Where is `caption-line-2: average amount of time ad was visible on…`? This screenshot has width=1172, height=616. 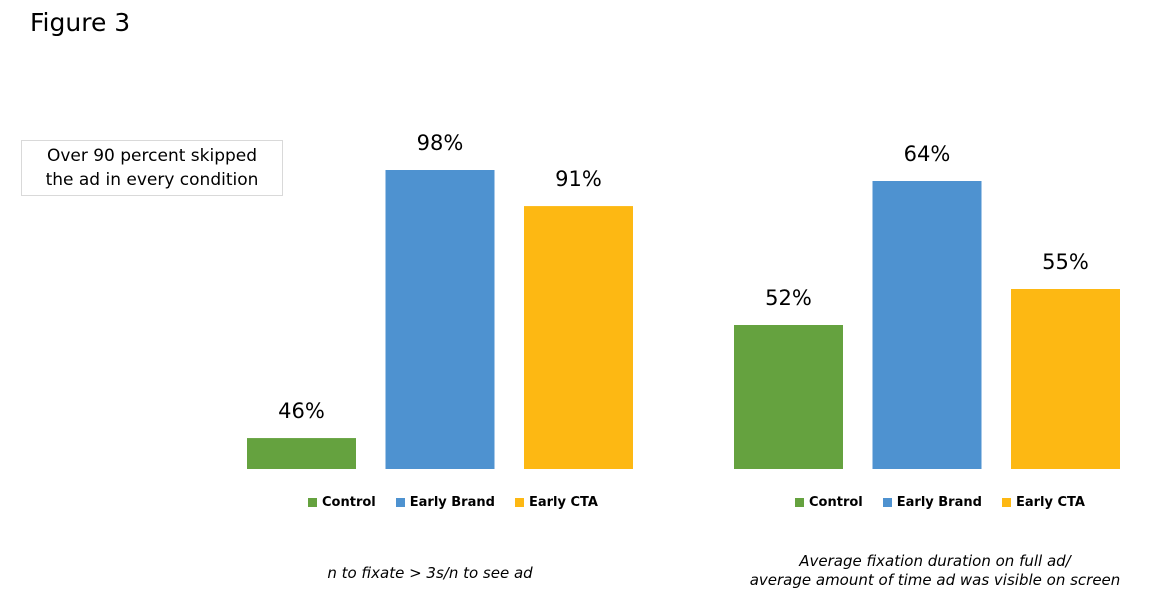
caption-line-2: average amount of time ad was visible on… is located at coordinates (935, 580).